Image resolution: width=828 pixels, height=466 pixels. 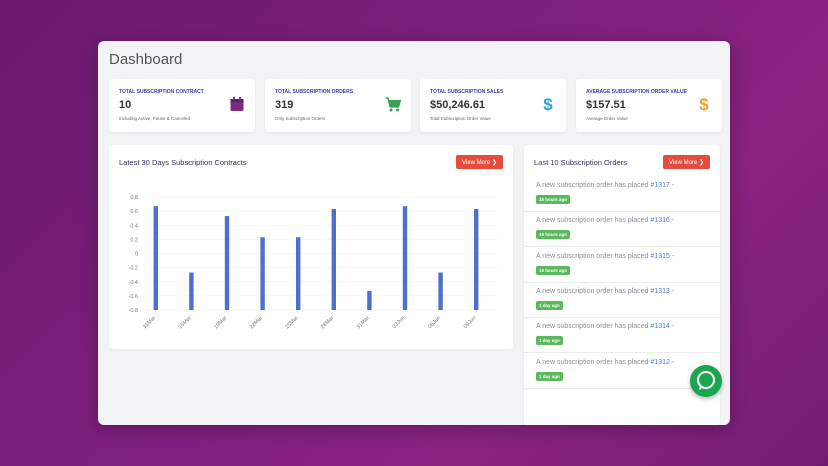 What do you see at coordinates (134, 212) in the screenshot?
I see `y-tick-label: 0.6` at bounding box center [134, 212].